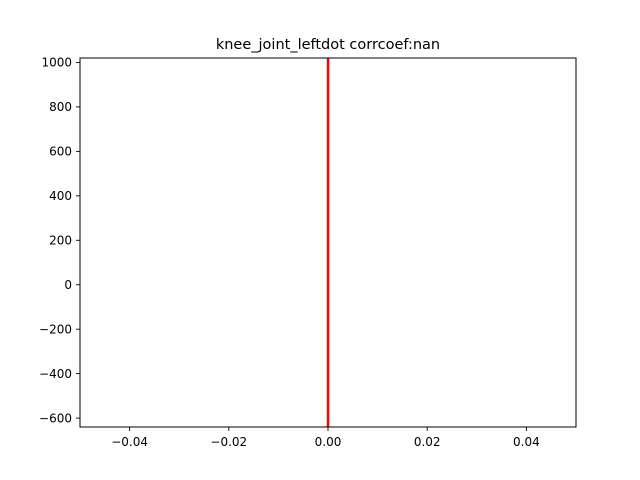 Image resolution: width=640 pixels, height=480 pixels. Describe the element at coordinates (56, 63) in the screenshot. I see `y-tick-label-8: 1000` at that location.